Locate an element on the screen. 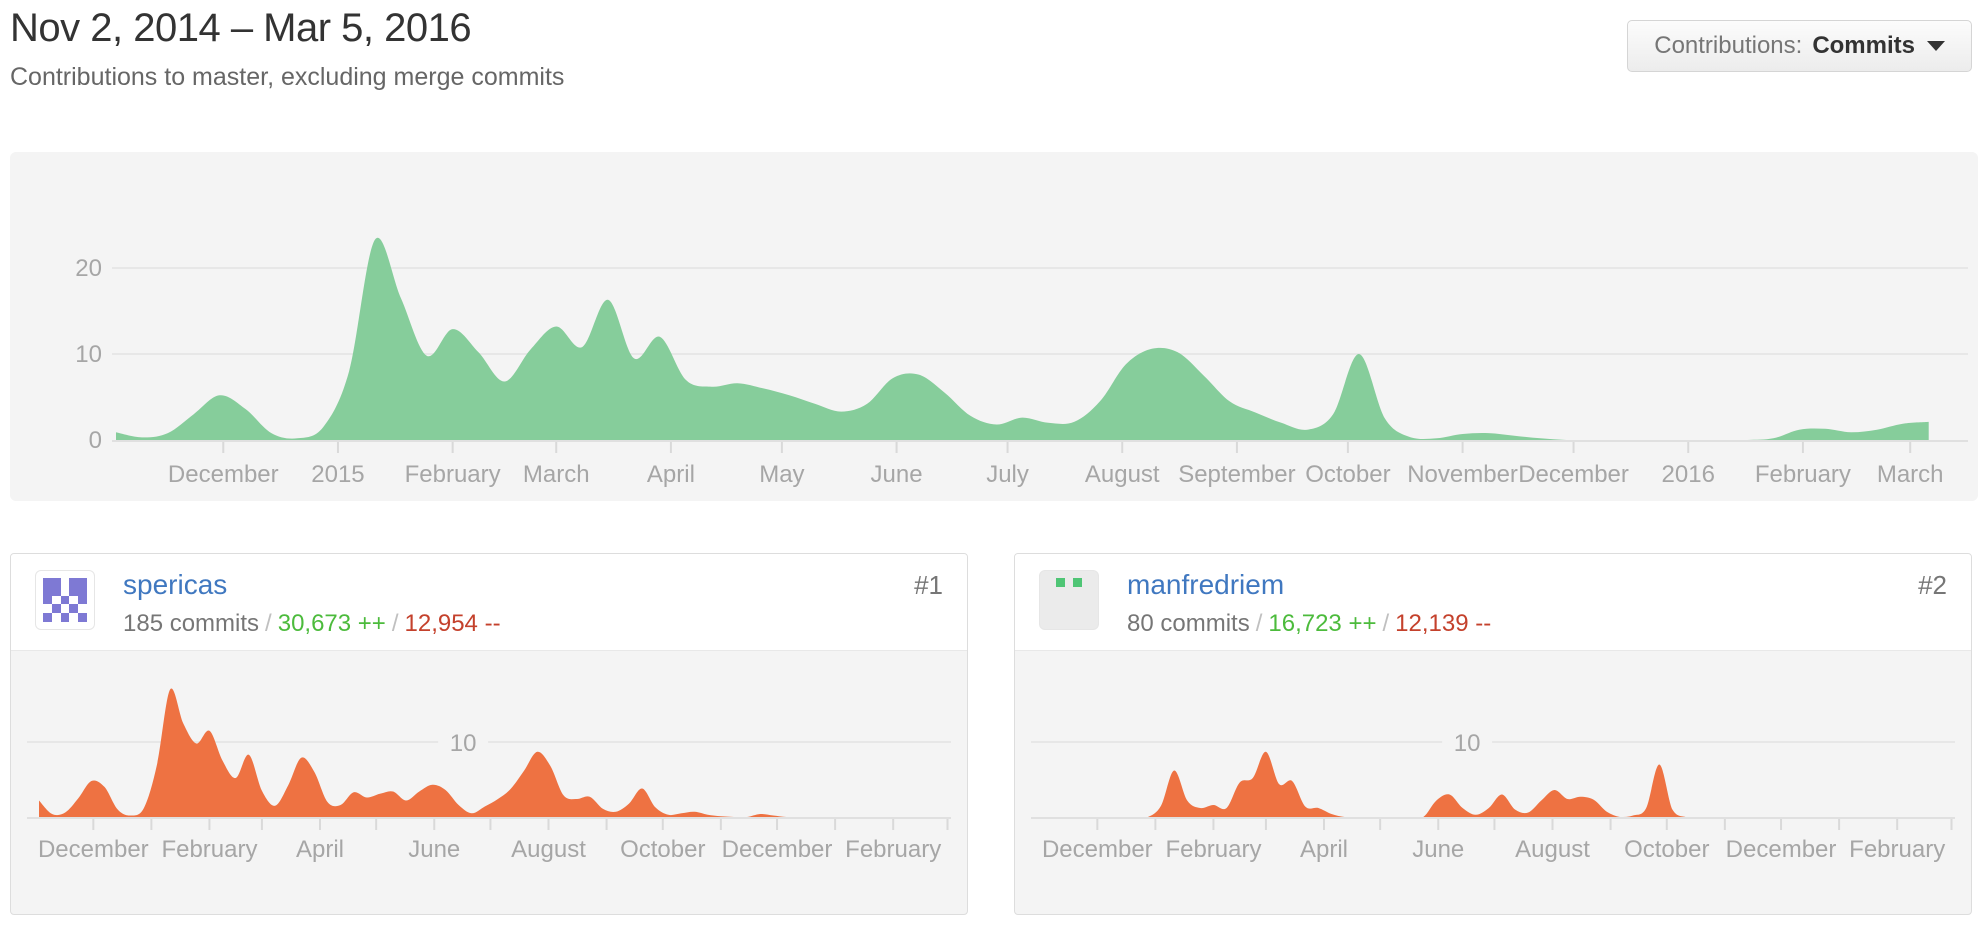  svg-text: 2016 is located at coordinates (1688, 474).